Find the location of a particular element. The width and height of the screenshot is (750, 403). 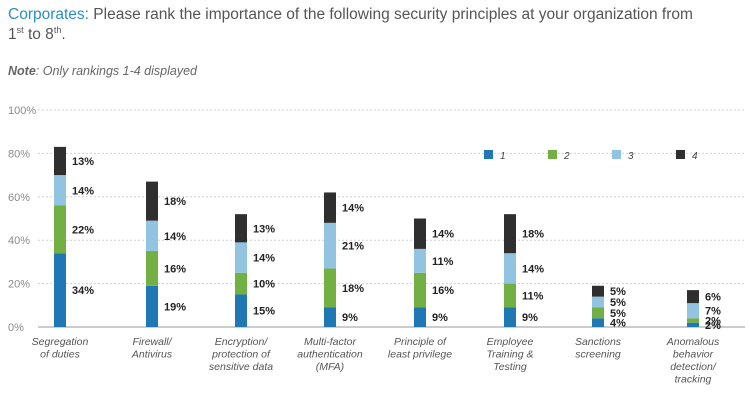

title-sup-eighth: th is located at coordinates (57, 29).